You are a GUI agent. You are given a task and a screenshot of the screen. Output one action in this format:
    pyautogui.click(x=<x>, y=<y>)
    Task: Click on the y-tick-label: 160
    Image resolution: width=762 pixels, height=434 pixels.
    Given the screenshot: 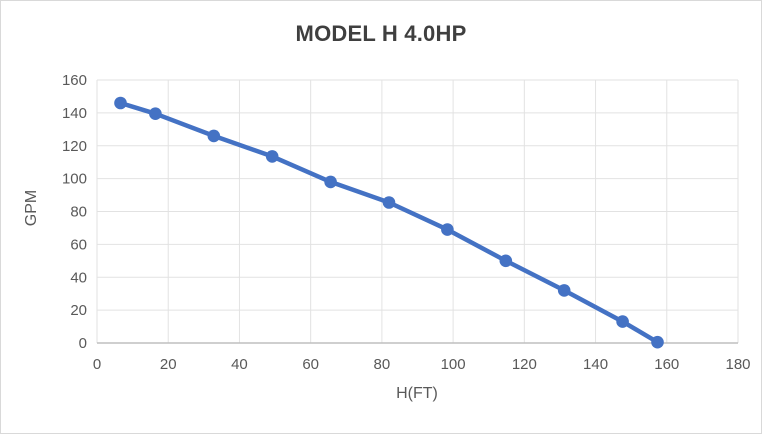 What is the action you would take?
    pyautogui.click(x=74, y=80)
    